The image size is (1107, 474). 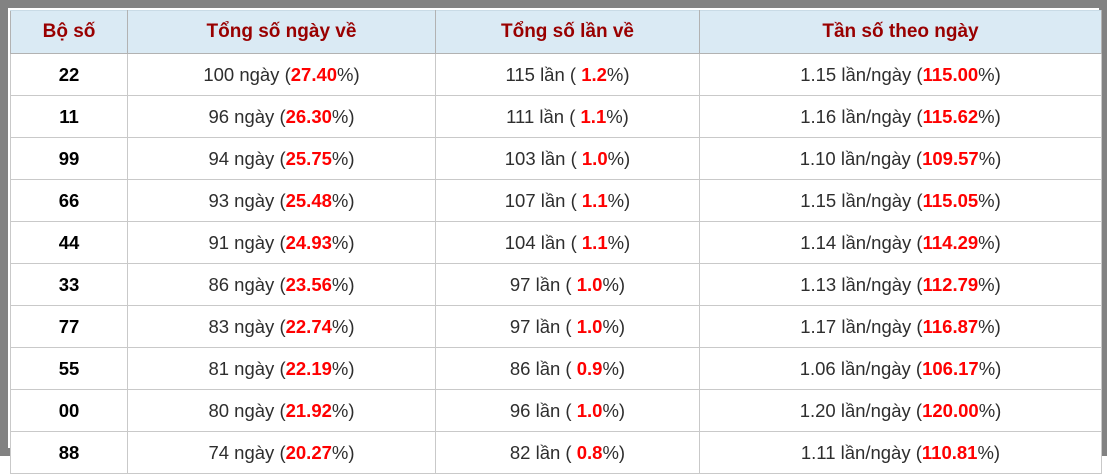 What do you see at coordinates (281, 326) in the screenshot?
I see `cell-total-days: 83 ngày (22.74%)` at bounding box center [281, 326].